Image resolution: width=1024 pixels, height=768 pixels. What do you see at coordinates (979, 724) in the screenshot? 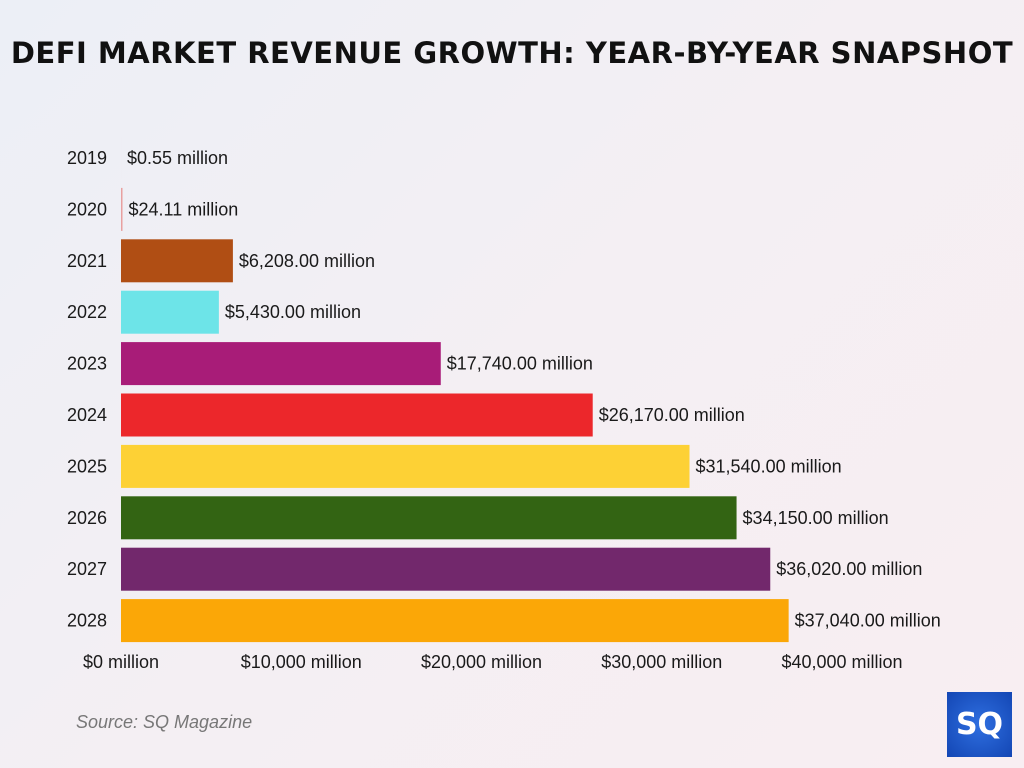
I see `sq-logo: SQ` at bounding box center [979, 724].